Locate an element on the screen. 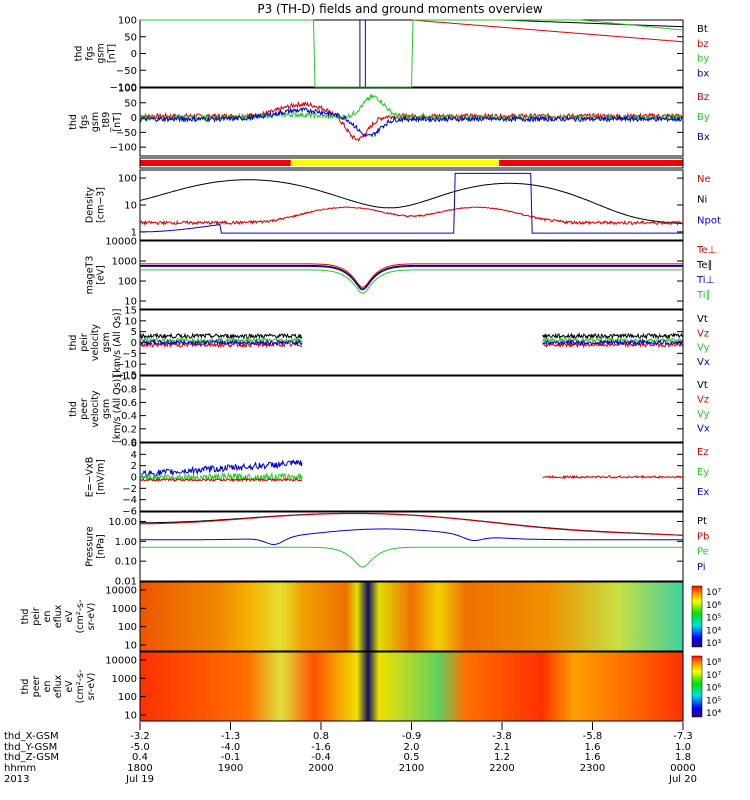  pressure-ytick-label: 0.10 is located at coordinates (126, 562).